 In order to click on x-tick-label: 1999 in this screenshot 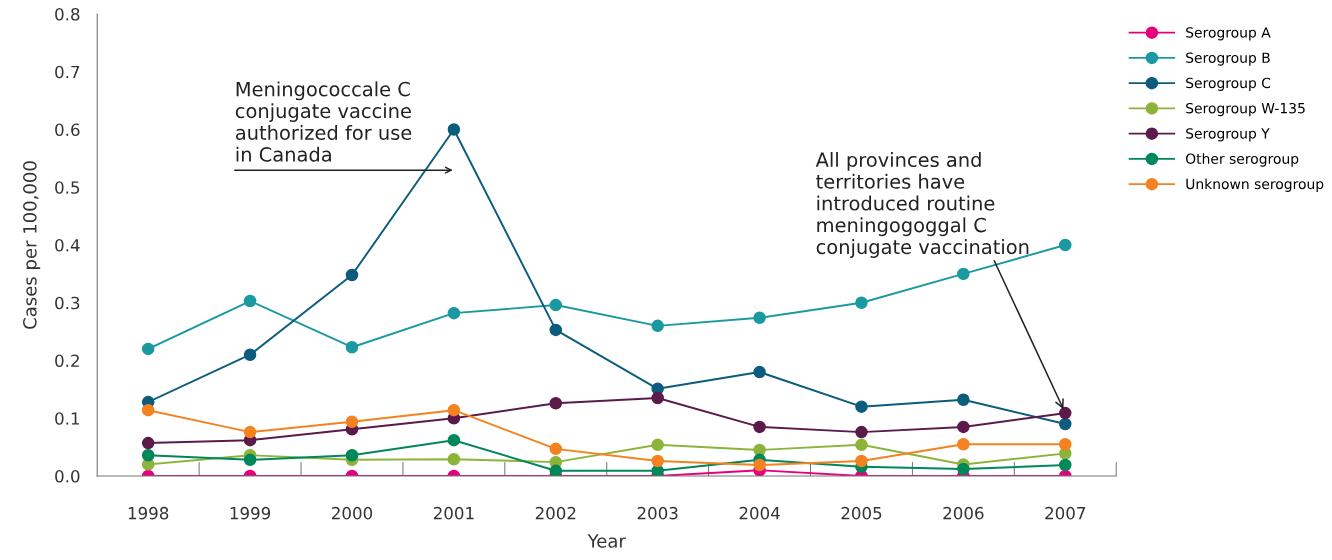, I will do `click(250, 513)`.